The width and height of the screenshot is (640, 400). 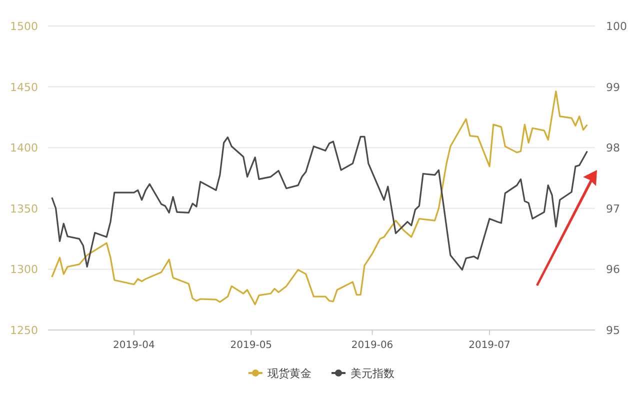 What do you see at coordinates (24, 148) in the screenshot?
I see `y-tick-label: 1400` at bounding box center [24, 148].